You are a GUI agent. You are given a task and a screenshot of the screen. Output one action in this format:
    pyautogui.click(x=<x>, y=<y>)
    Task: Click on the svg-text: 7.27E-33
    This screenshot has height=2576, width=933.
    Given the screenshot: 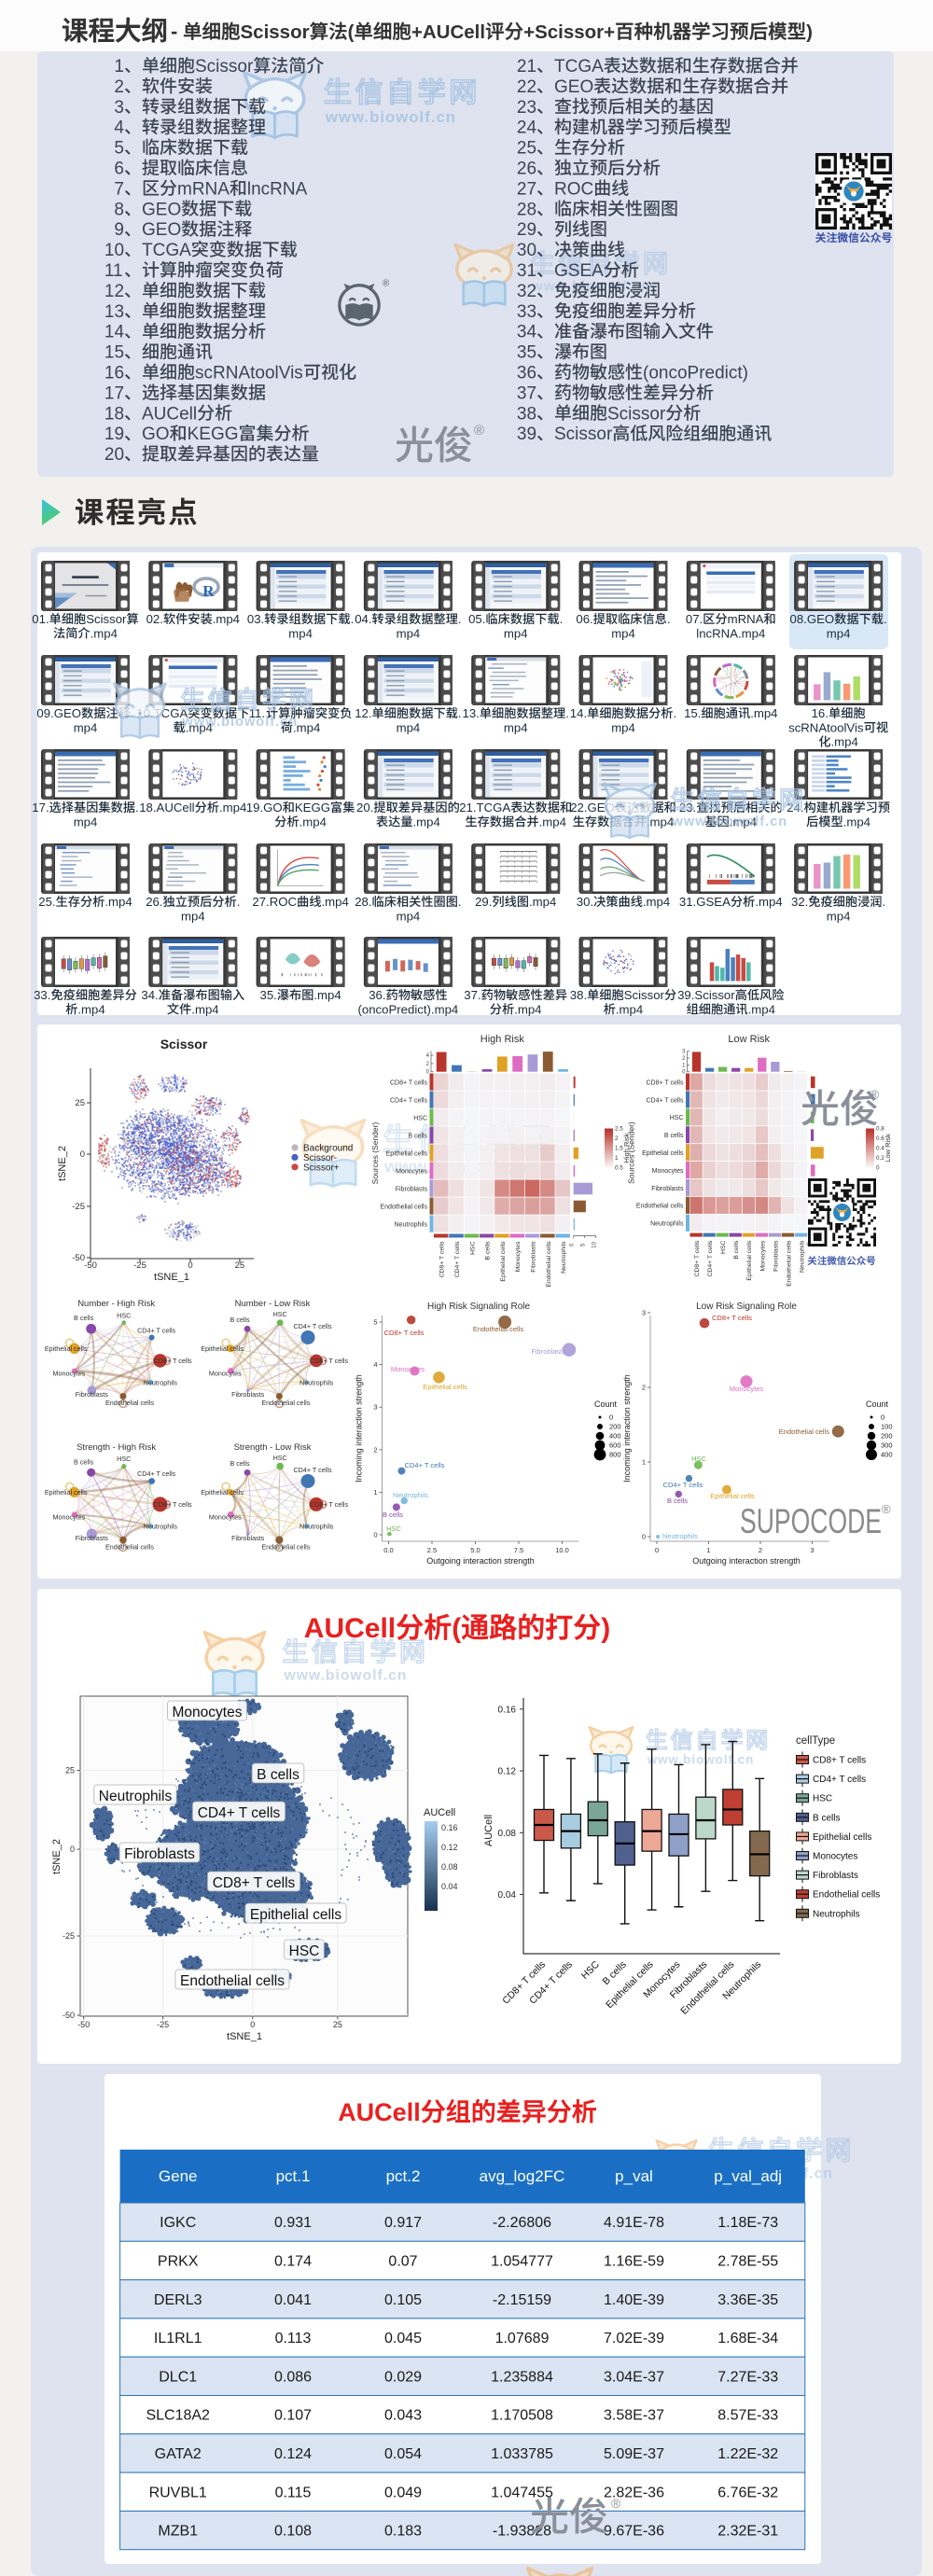 What is the action you would take?
    pyautogui.click(x=747, y=2377)
    